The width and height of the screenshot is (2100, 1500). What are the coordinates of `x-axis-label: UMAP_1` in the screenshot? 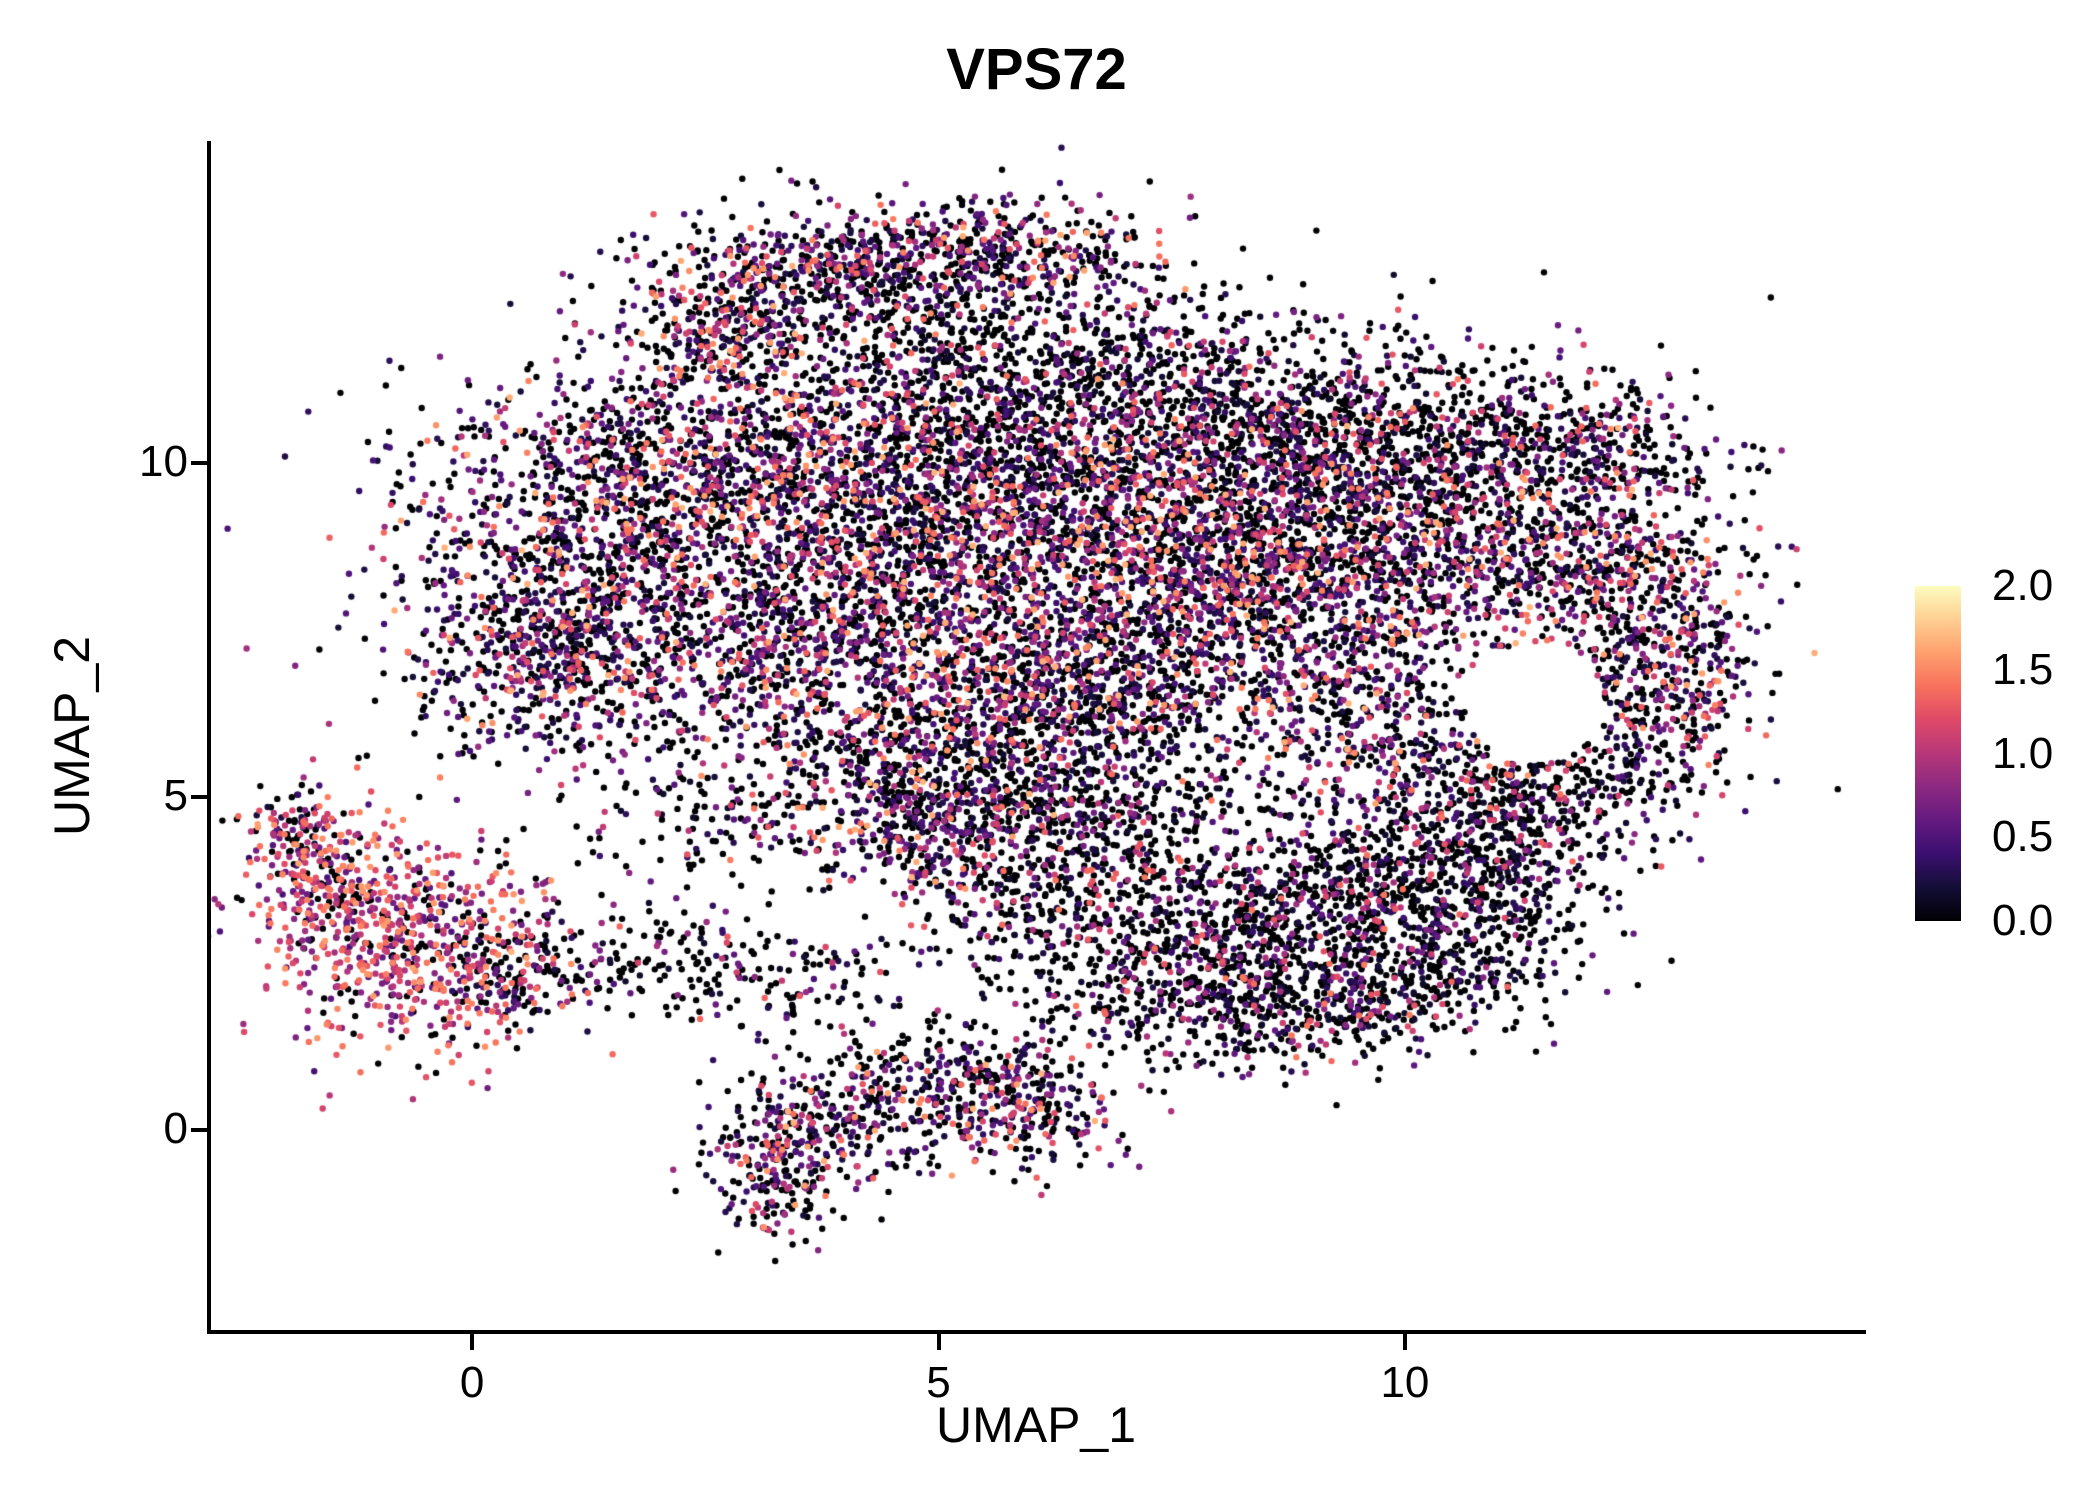 It's located at (1036, 1425).